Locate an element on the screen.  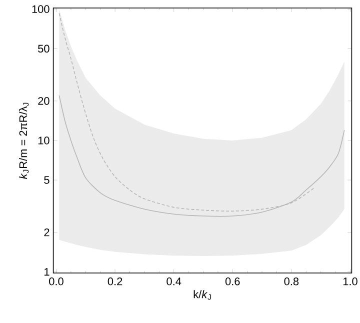
y-axis-title: k$_{J}$R/m = 2πR/λ$_{J}$ is located at coordinates (23, 140).